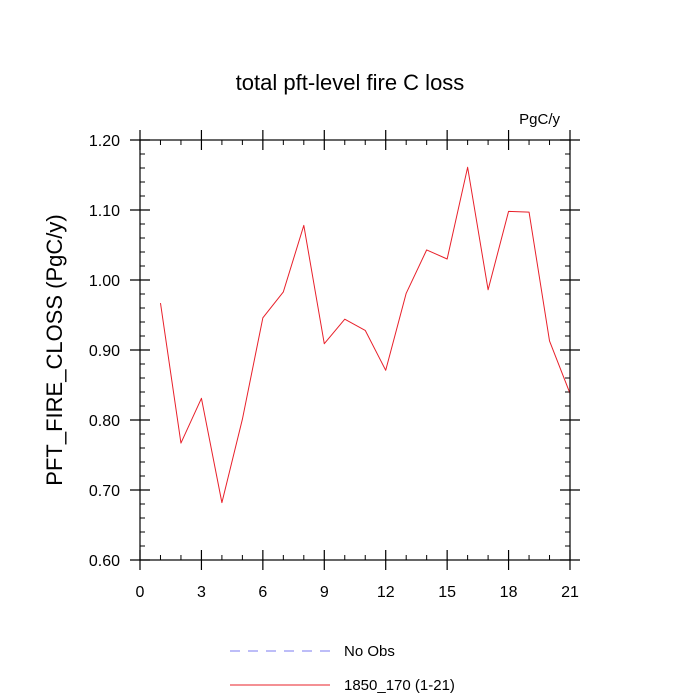  Describe the element at coordinates (201, 592) in the screenshot. I see `x-tick-label: 3` at that location.